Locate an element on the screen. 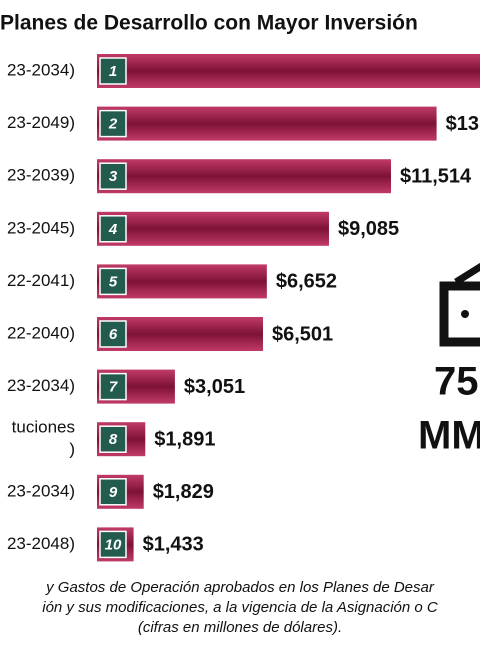  value-label: $6,652 is located at coordinates (306, 282).